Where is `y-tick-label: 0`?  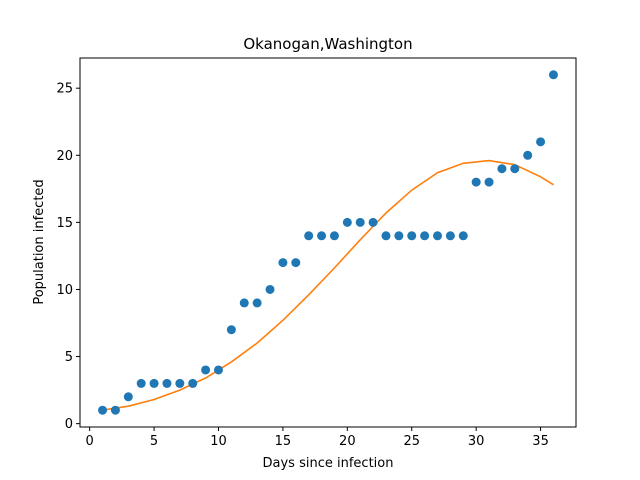 y-tick-label: 0 is located at coordinates (69, 424).